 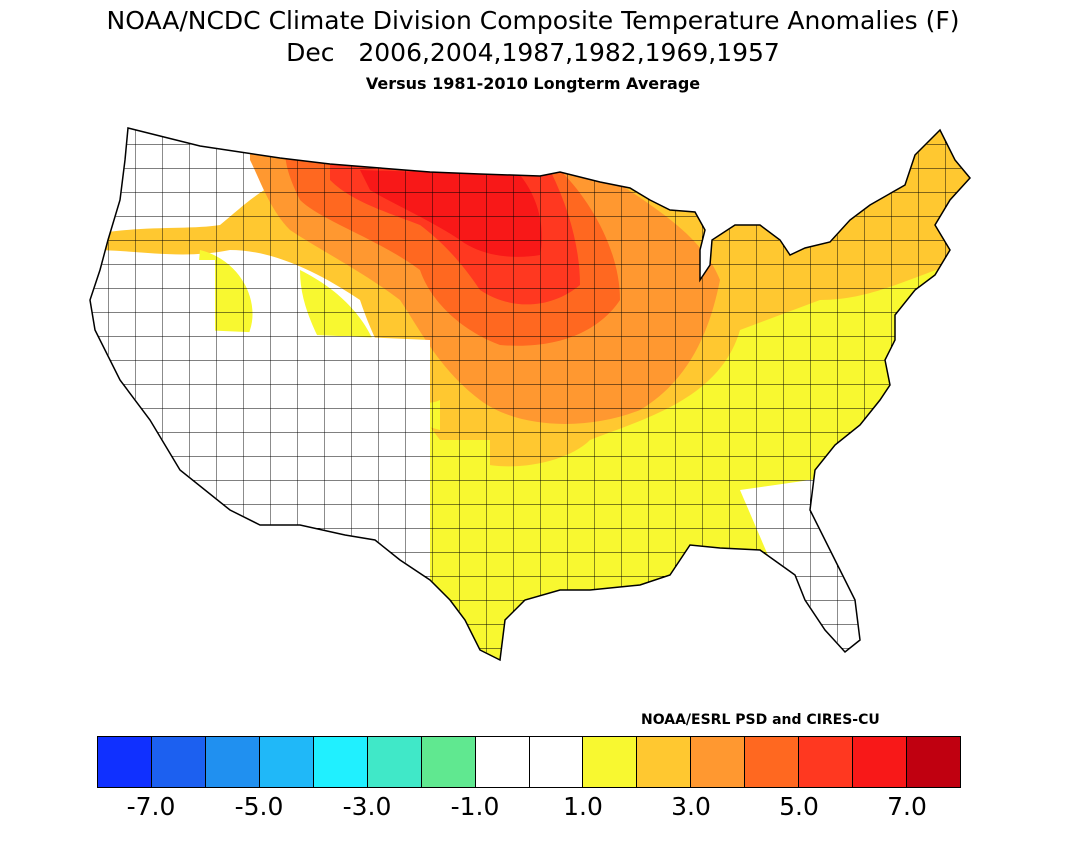 What do you see at coordinates (760, 720) in the screenshot?
I see `credit-text: NOAA/ESRL PSD and CIRES-CU` at bounding box center [760, 720].